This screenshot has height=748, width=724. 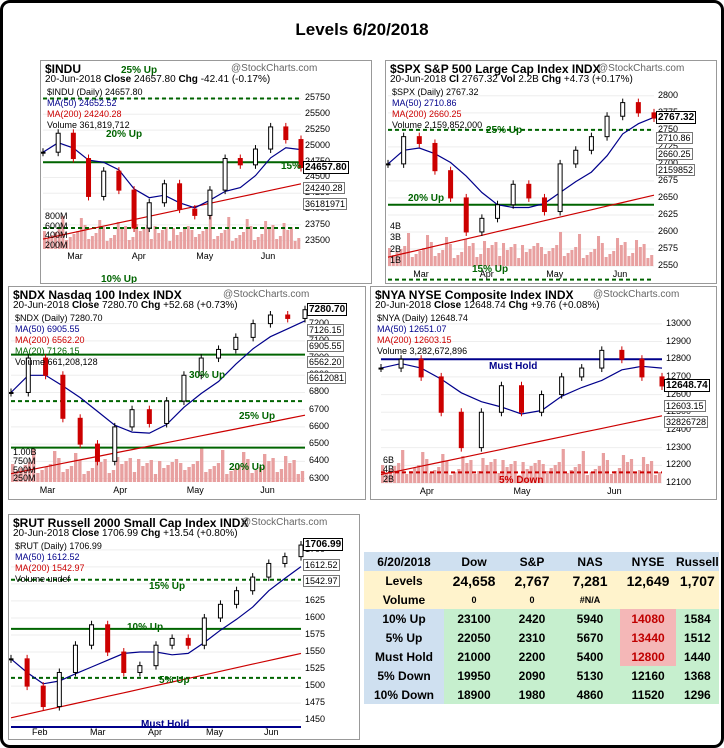 What do you see at coordinates (404, 561) in the screenshot?
I see `table-header-date: 6/20/2018` at bounding box center [404, 561].